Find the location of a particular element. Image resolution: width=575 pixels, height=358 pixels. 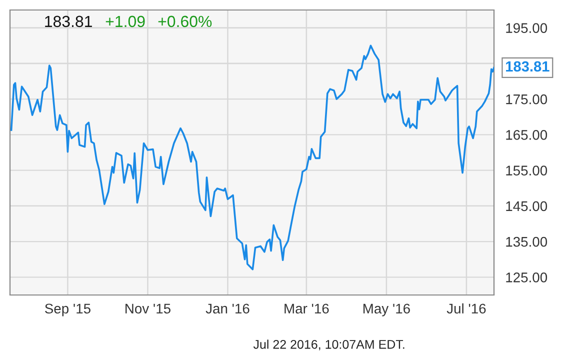

y-tick-label: 145.00 is located at coordinates (527, 206).